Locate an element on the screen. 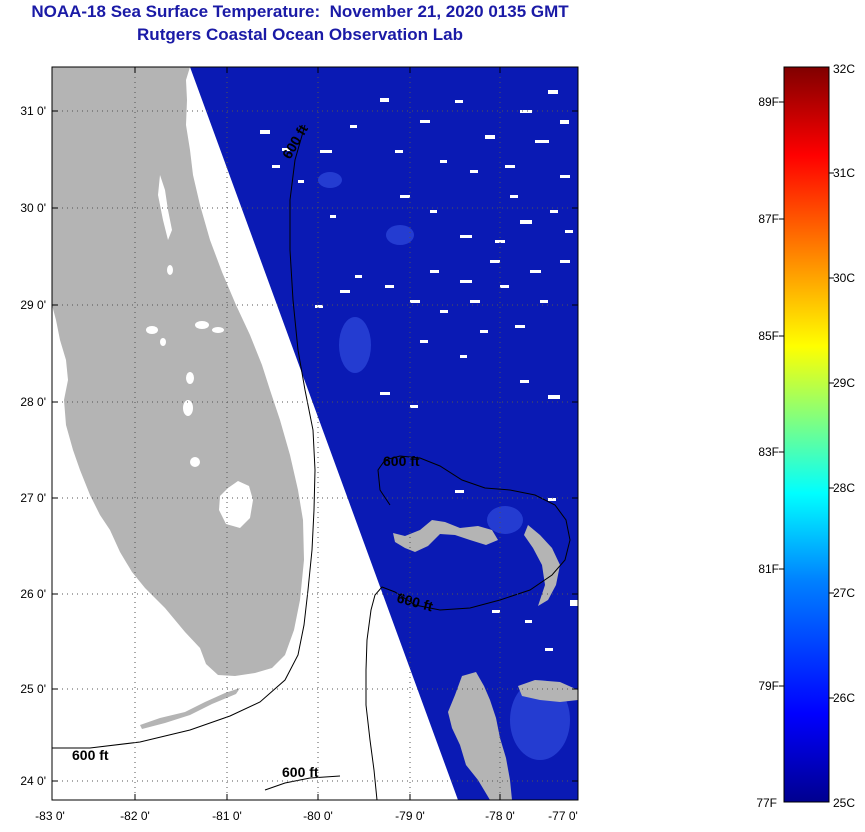  colorbar-f-label: 87F is located at coordinates (768, 219).